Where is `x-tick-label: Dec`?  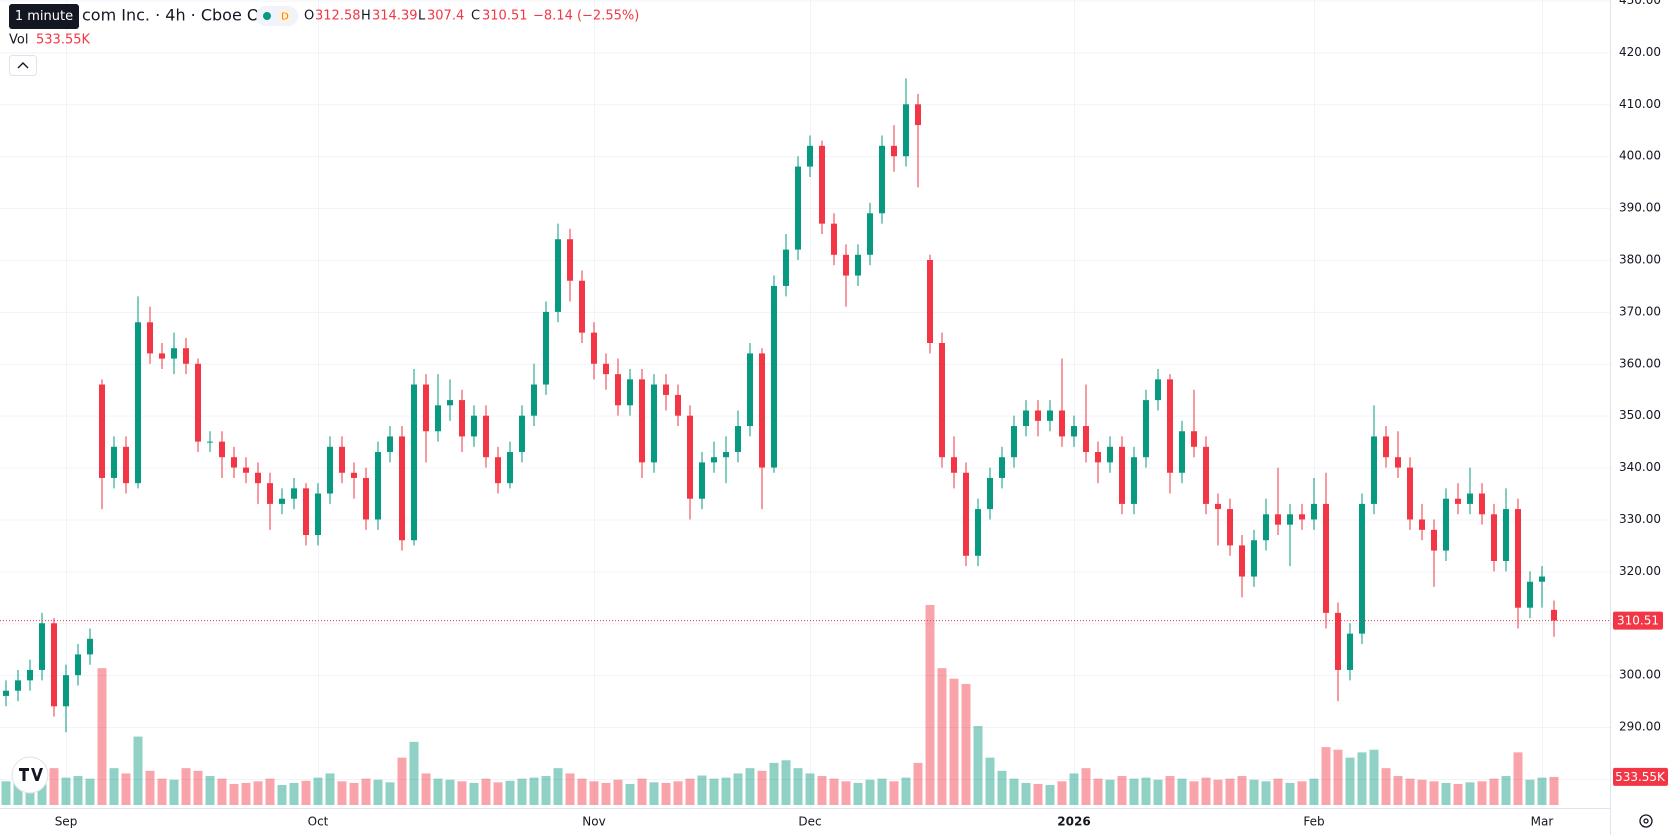 x-tick-label: Dec is located at coordinates (809, 822).